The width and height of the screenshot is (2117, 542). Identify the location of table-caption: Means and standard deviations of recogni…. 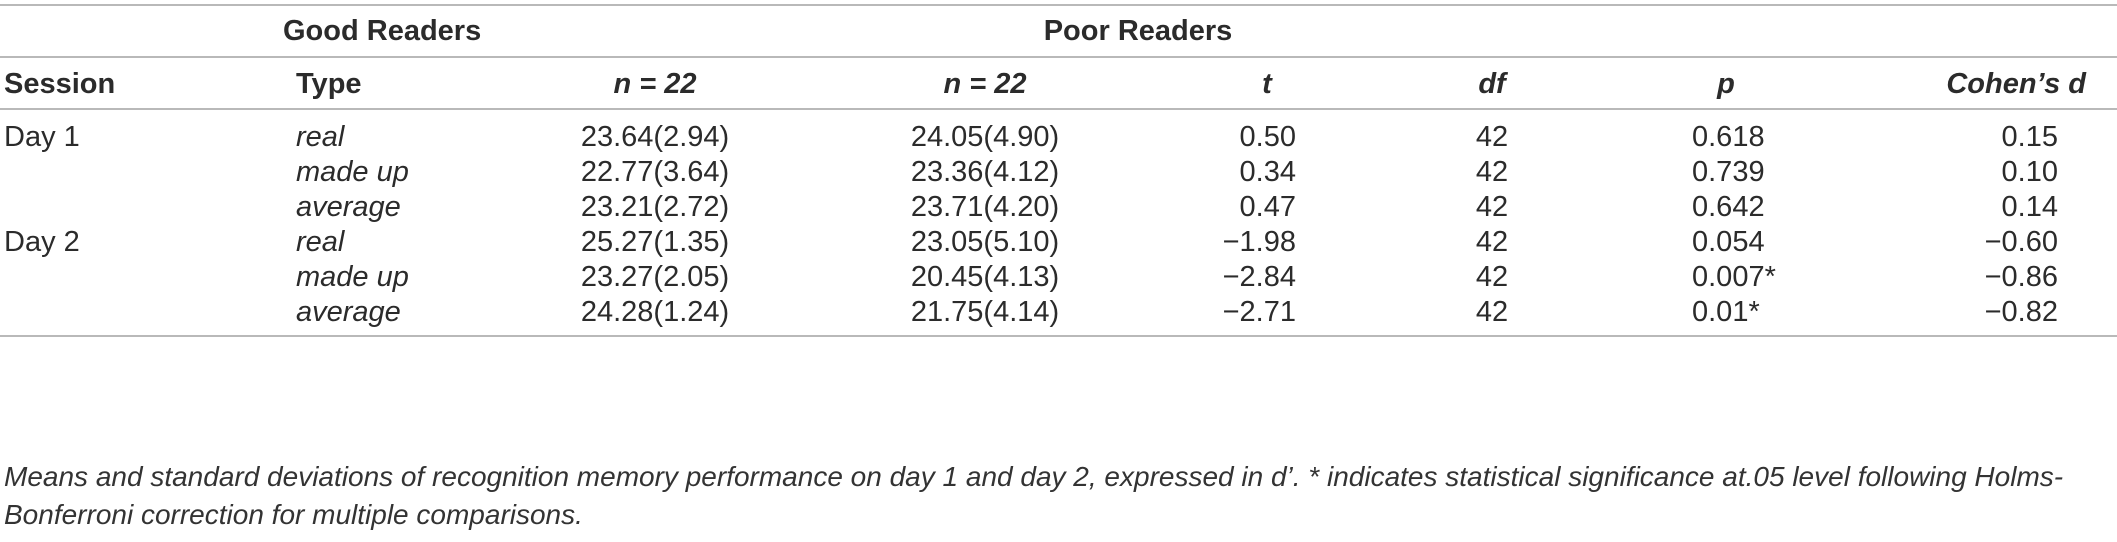
(1034, 495).